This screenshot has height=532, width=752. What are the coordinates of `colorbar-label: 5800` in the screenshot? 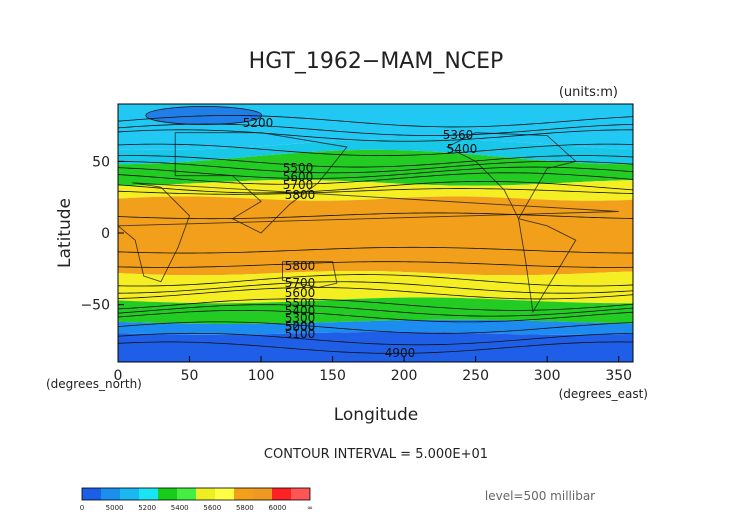 It's located at (245, 508).